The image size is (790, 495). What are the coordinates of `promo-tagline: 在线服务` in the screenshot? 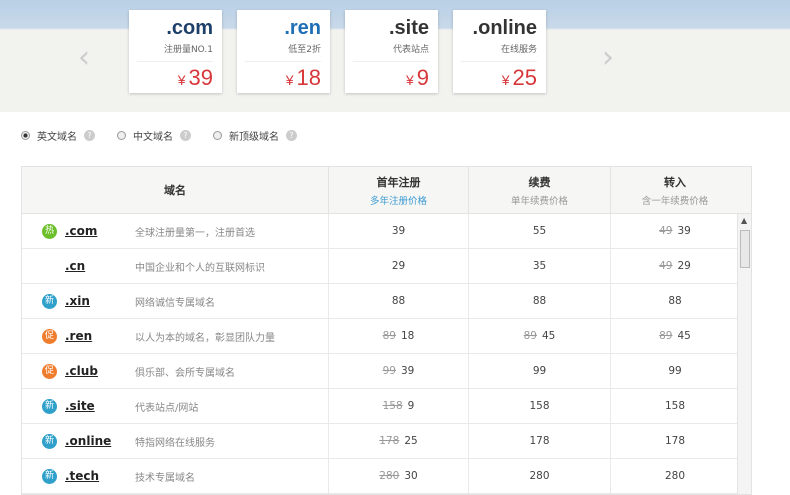 It's located at (499, 52).